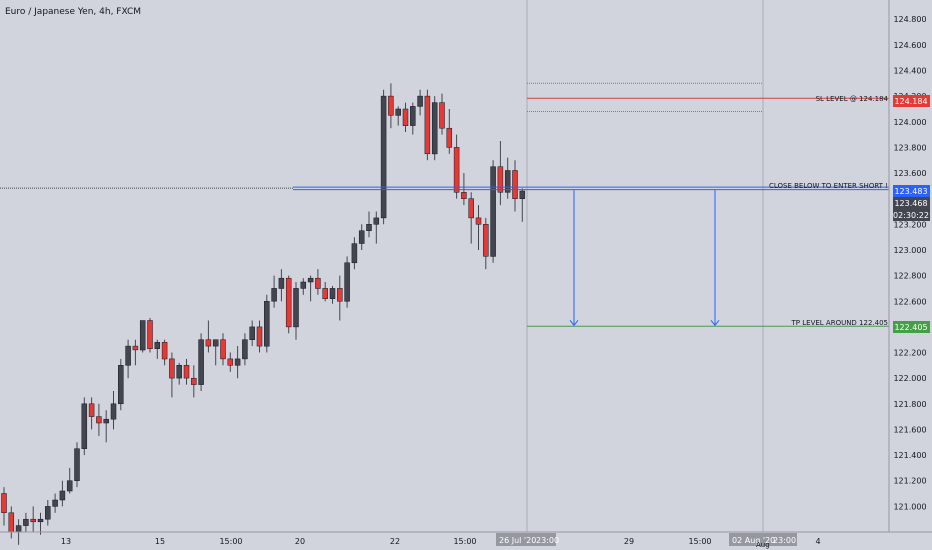 This screenshot has width=932, height=550. What do you see at coordinates (909, 19) in the screenshot?
I see `price-tick-label: 124.800` at bounding box center [909, 19].